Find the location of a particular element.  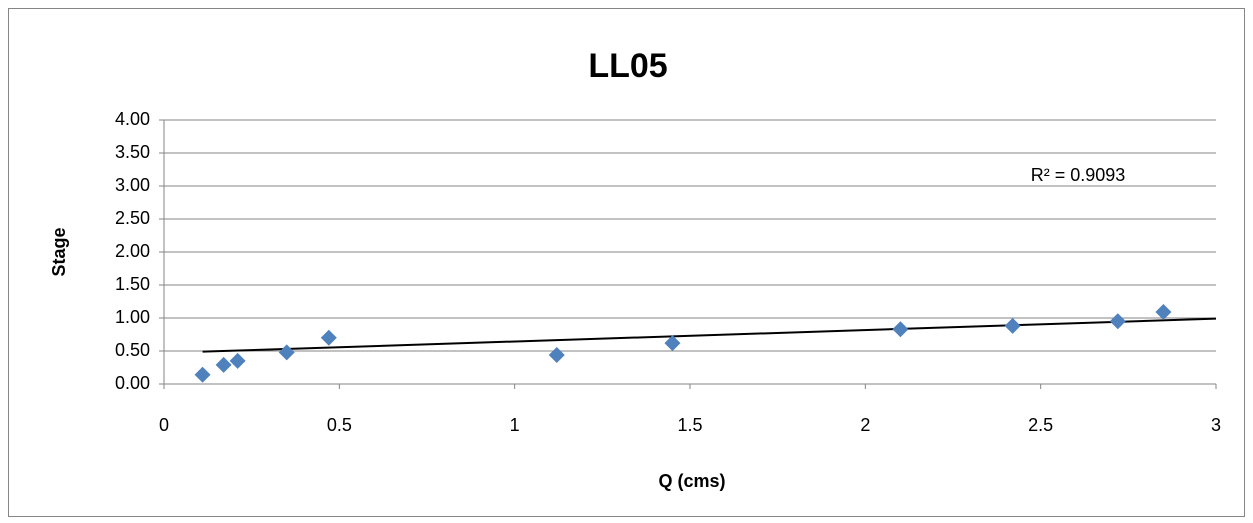

y-tick-label: 4.00 is located at coordinates (132, 119).